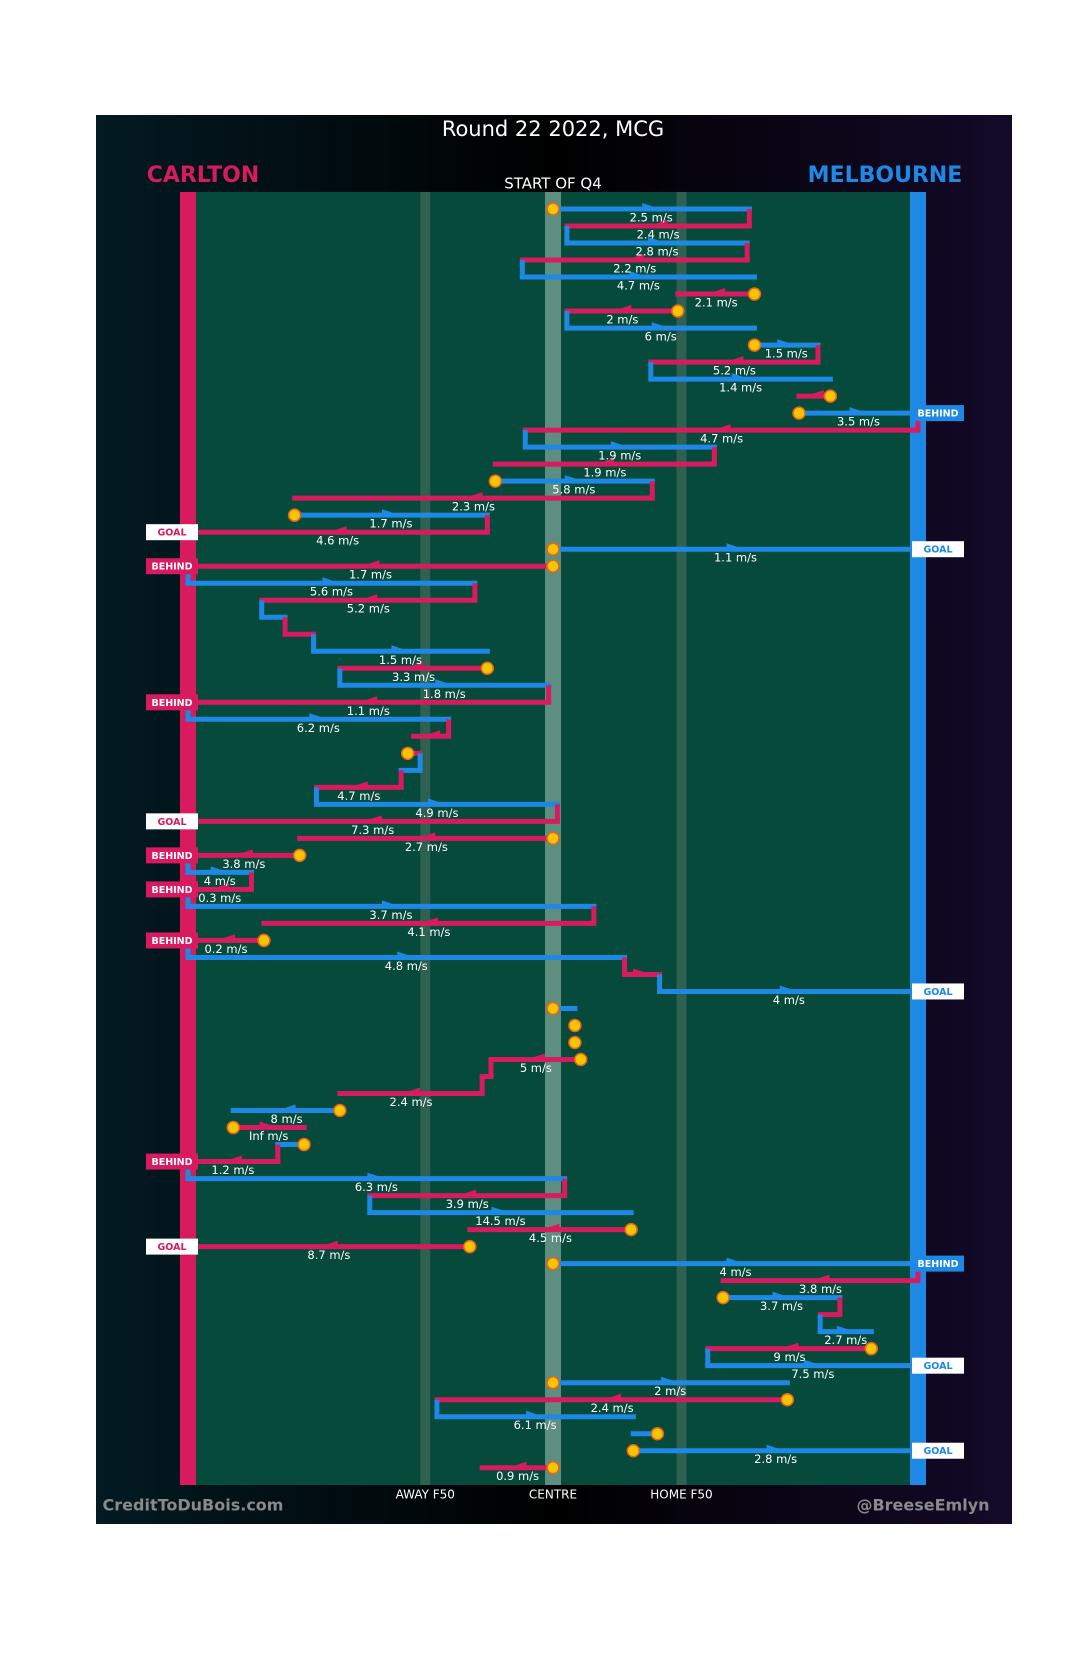 The height and width of the screenshot is (1655, 1080). Describe the element at coordinates (661, 337) in the screenshot. I see `speed-label: 6 m/s` at that location.